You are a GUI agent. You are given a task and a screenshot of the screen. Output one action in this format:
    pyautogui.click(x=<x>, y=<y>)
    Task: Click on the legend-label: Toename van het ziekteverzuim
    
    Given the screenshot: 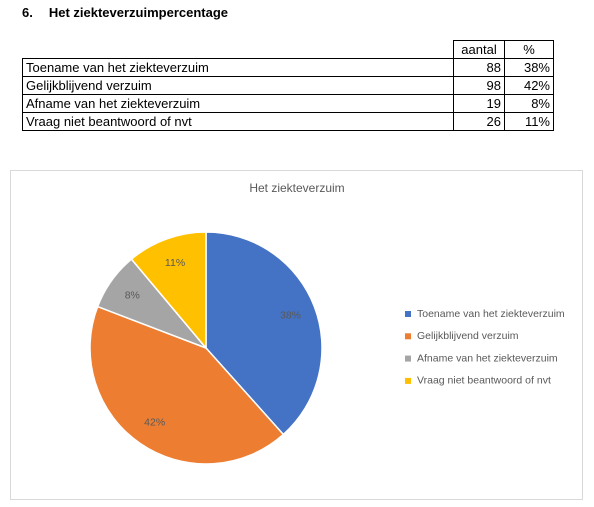 What is the action you would take?
    pyautogui.click(x=491, y=314)
    